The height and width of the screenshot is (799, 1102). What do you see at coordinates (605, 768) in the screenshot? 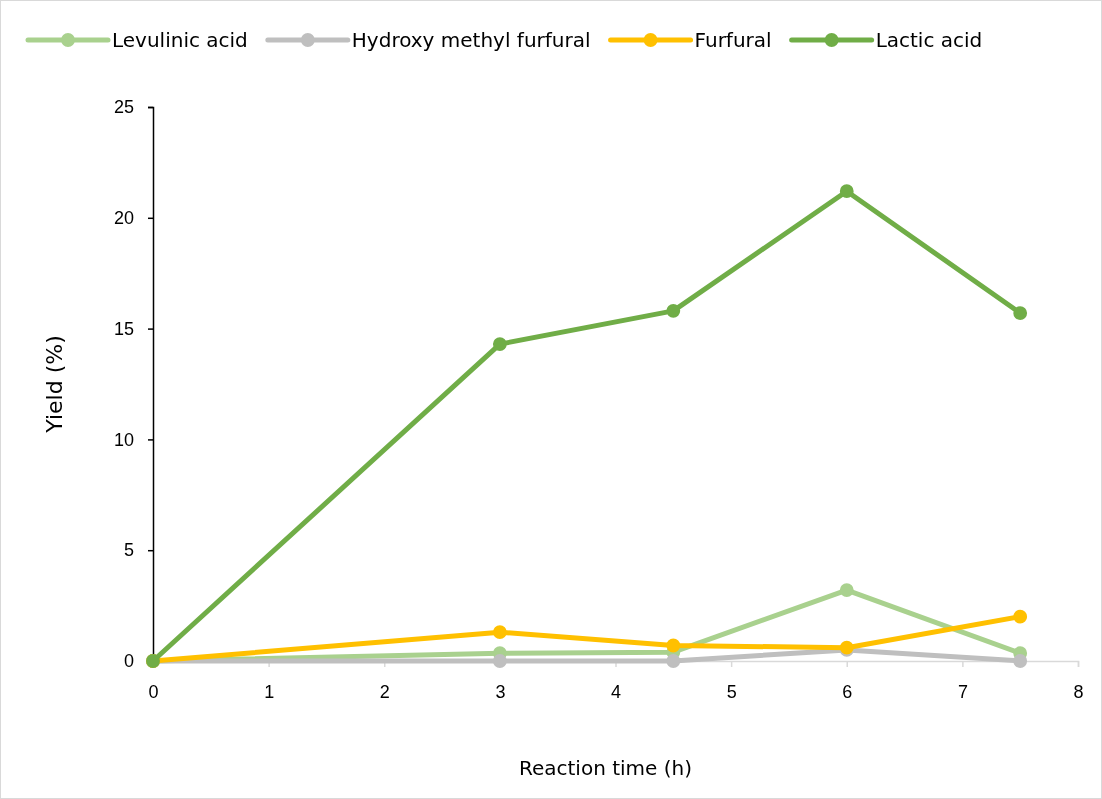
I see `x-axis-title: Reaction time (h)` at bounding box center [605, 768].